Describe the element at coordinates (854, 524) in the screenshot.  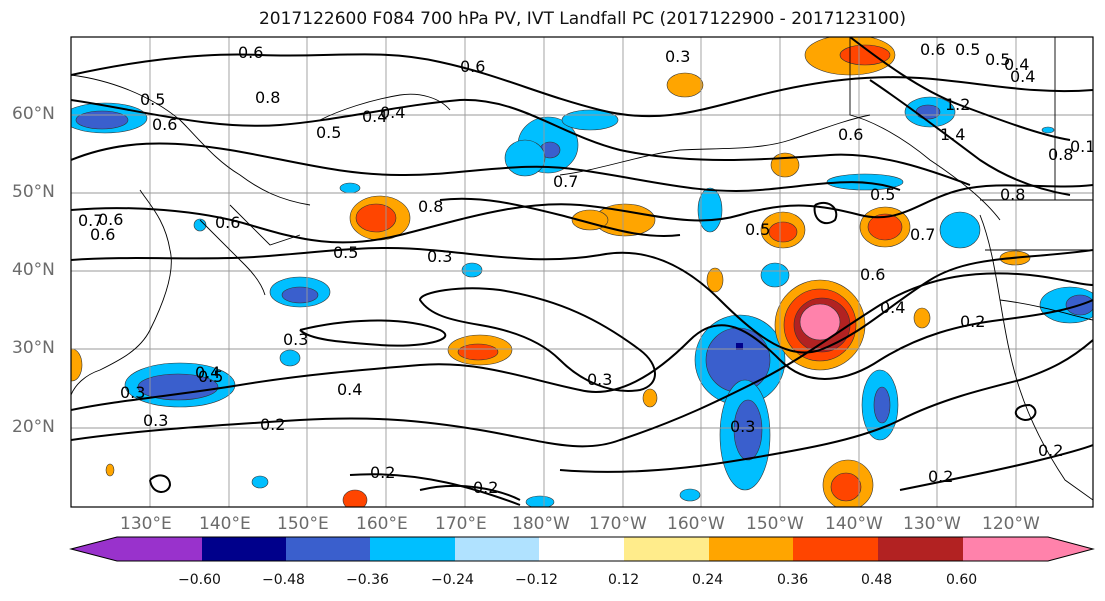
I see `lon-label: 140°W` at that location.